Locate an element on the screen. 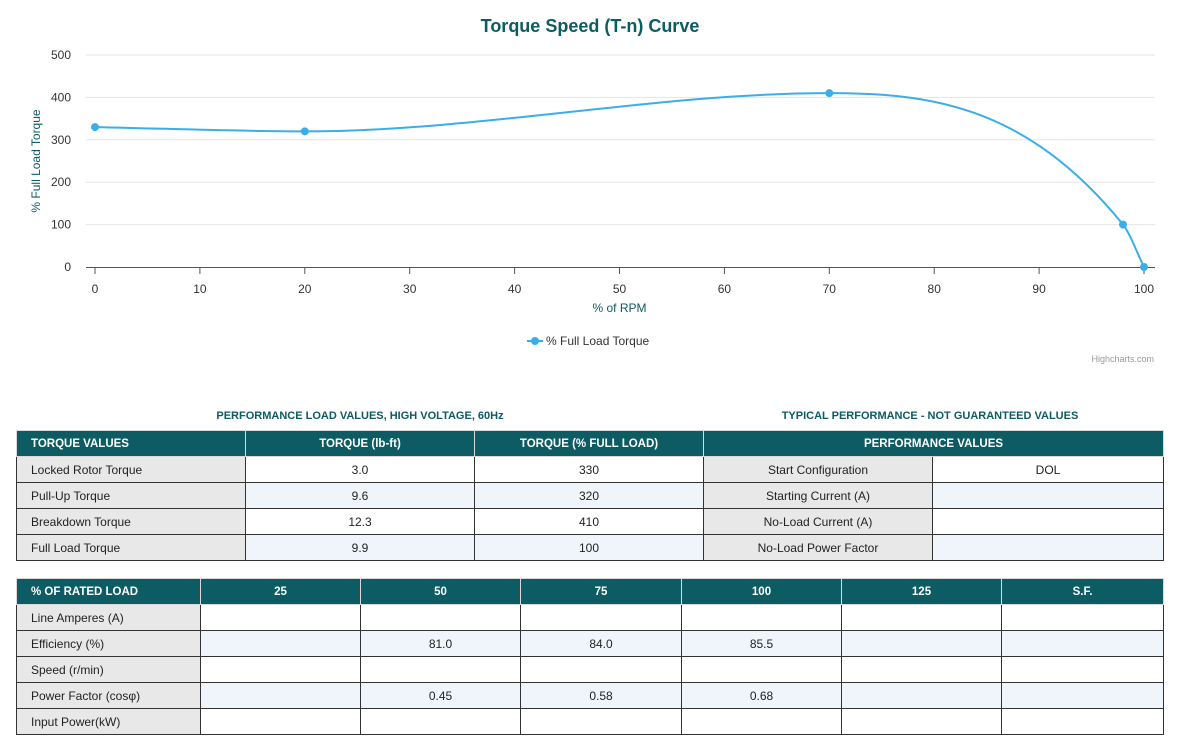 The width and height of the screenshot is (1181, 744). credits-link: Highcharts.com is located at coordinates (1122, 359).